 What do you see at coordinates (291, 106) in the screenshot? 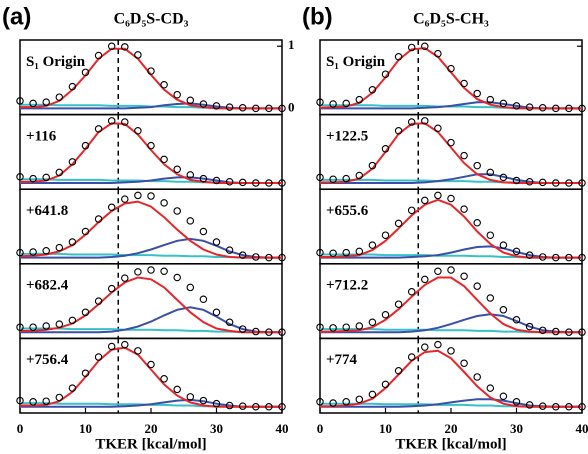
I see `y-tick-label: 0` at bounding box center [291, 106].